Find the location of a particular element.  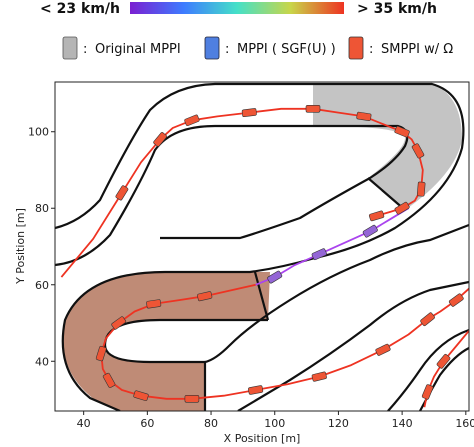

legend-swatch-mppi-sgf is located at coordinates (212, 48).